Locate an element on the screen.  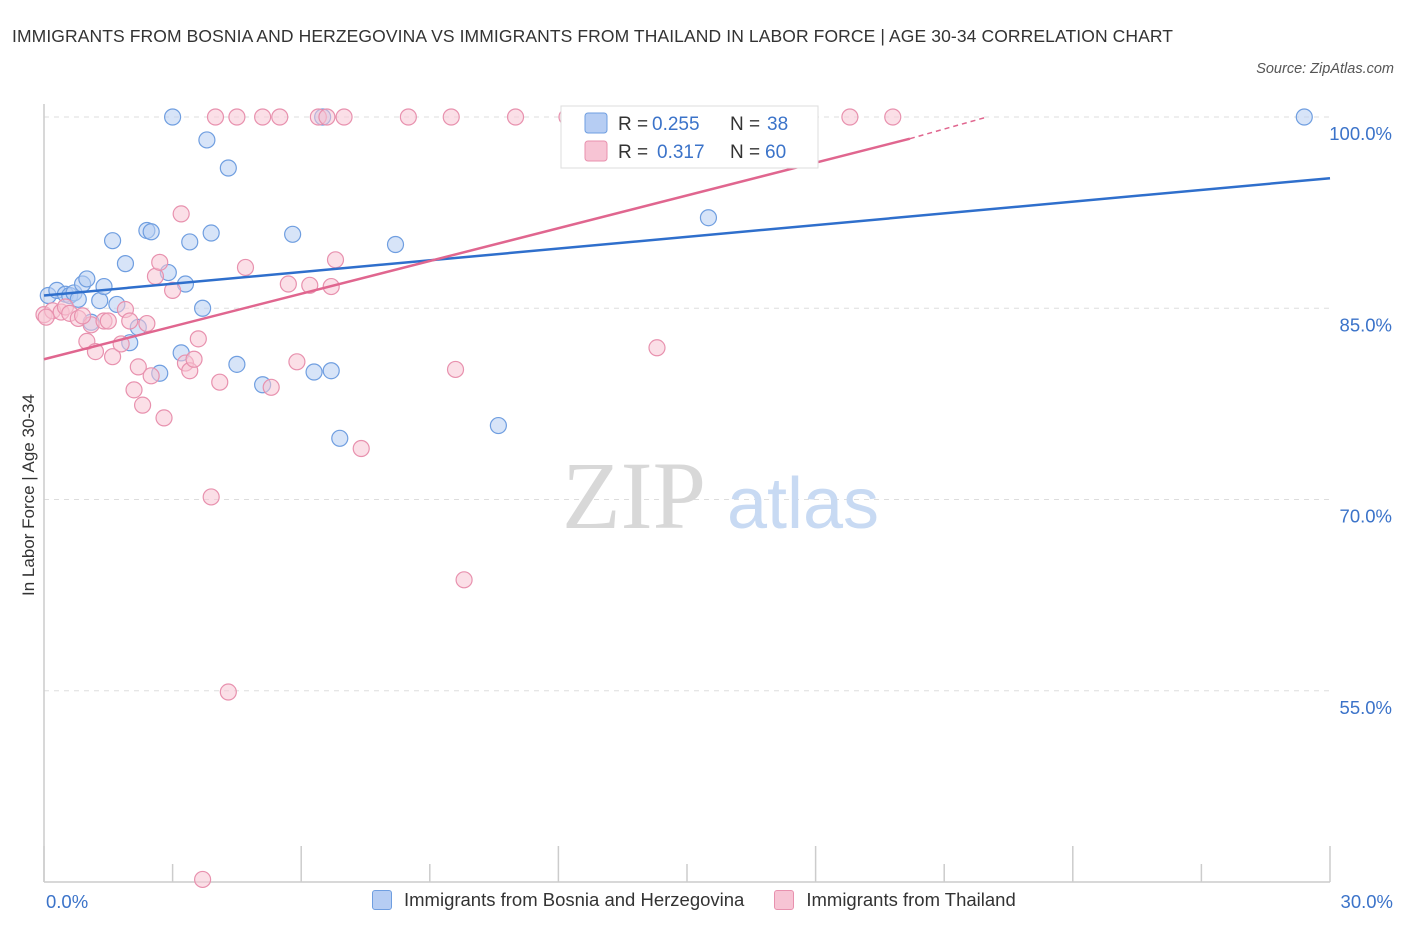
x-tick-label-0: 0.0% is located at coordinates (67, 901).